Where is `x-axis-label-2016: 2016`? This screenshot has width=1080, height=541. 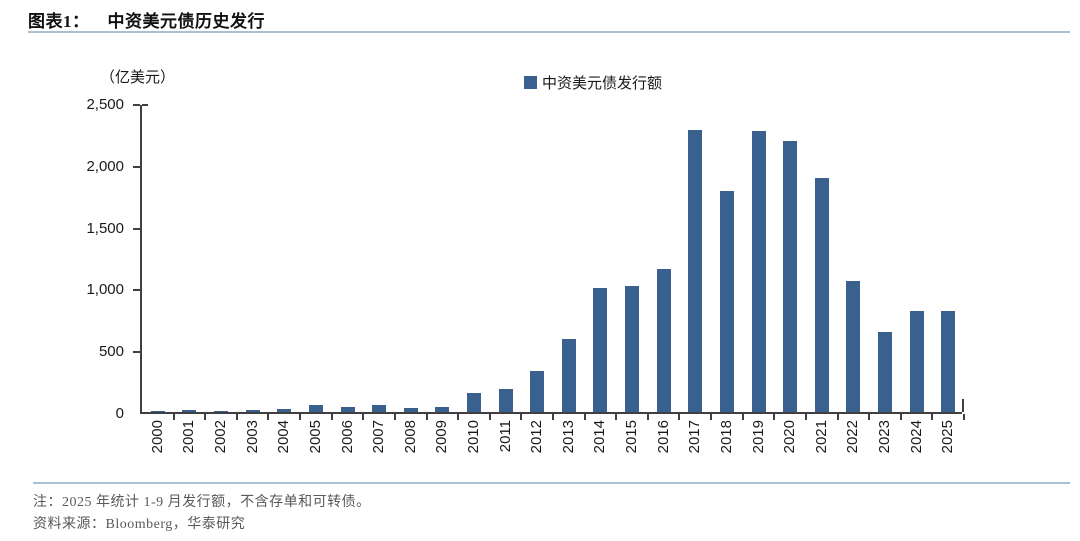
x-axis-label-2016: 2016 is located at coordinates (663, 437).